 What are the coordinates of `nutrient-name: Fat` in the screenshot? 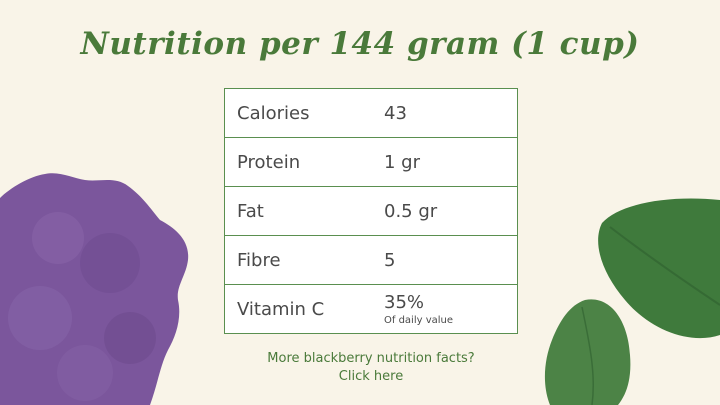 It's located at (298, 211).